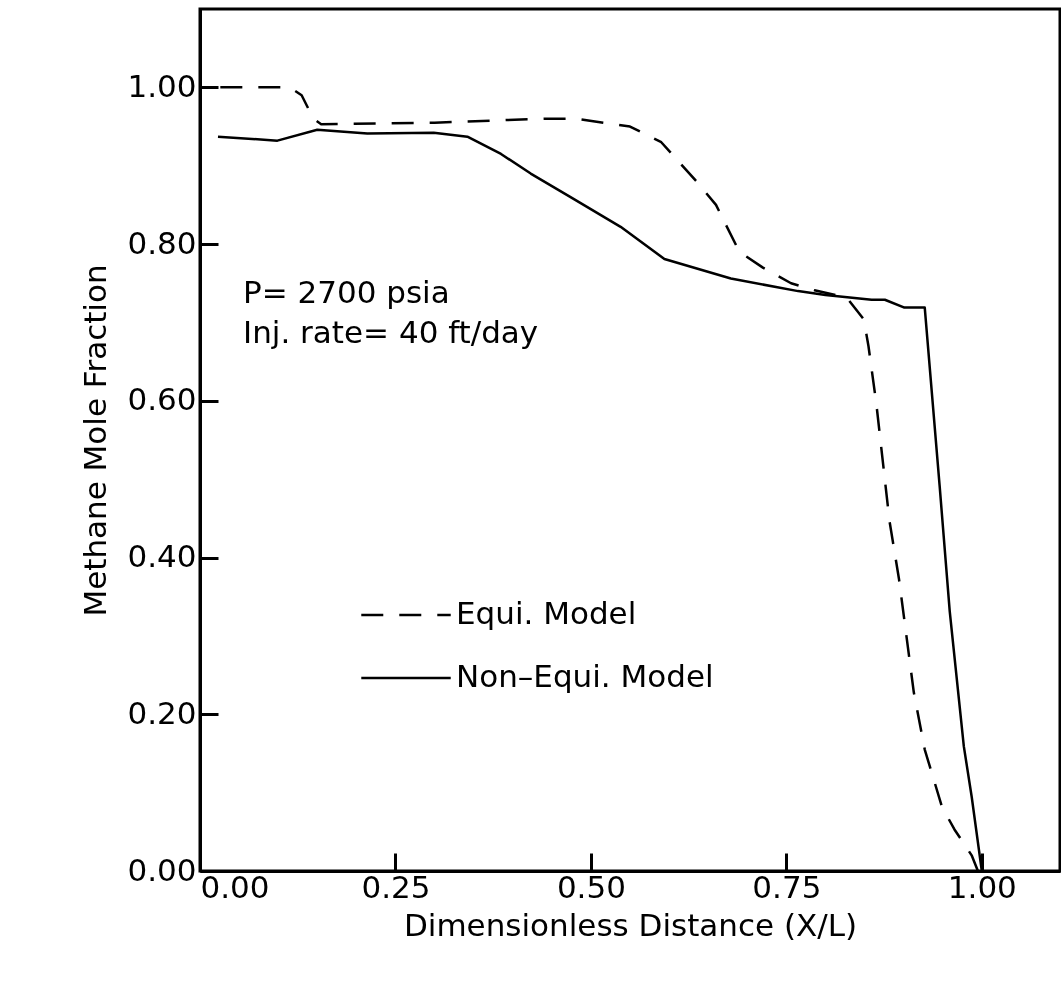  What do you see at coordinates (585, 676) in the screenshot?
I see `legend-label: Non–Equi. Model` at bounding box center [585, 676].